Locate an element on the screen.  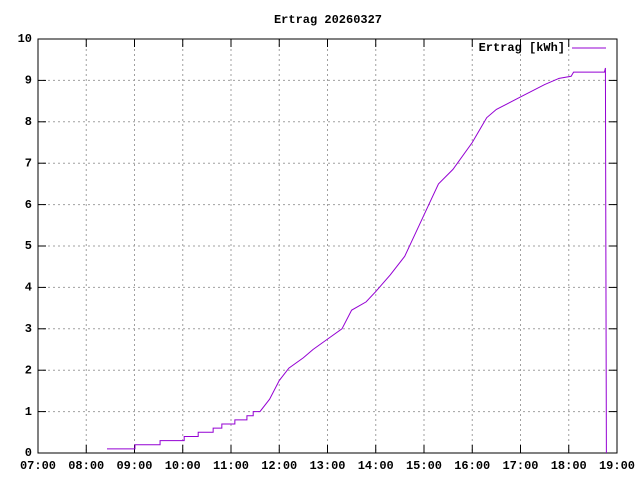
x-tick-label: 11:00 is located at coordinates (231, 466).